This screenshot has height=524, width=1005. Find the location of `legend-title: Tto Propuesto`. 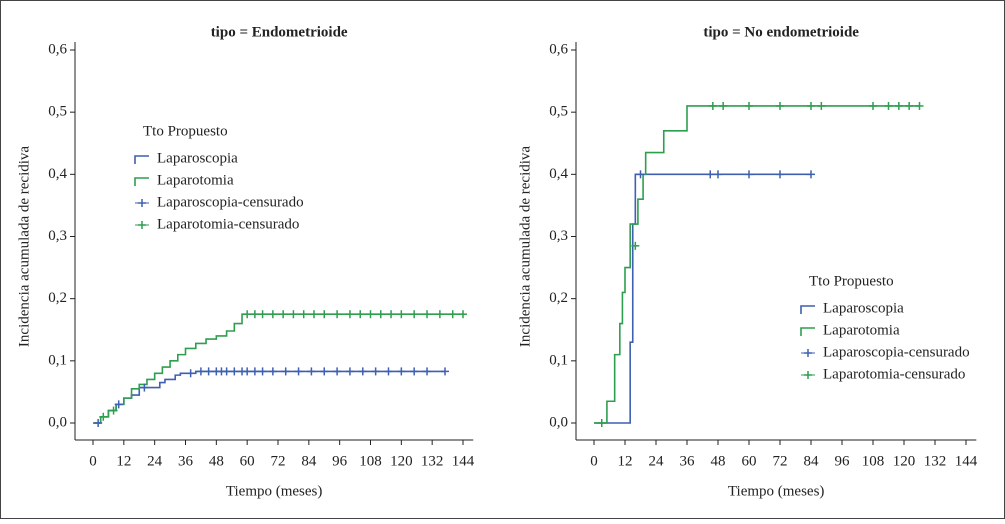

legend-title: Tto Propuesto is located at coordinates (185, 131).